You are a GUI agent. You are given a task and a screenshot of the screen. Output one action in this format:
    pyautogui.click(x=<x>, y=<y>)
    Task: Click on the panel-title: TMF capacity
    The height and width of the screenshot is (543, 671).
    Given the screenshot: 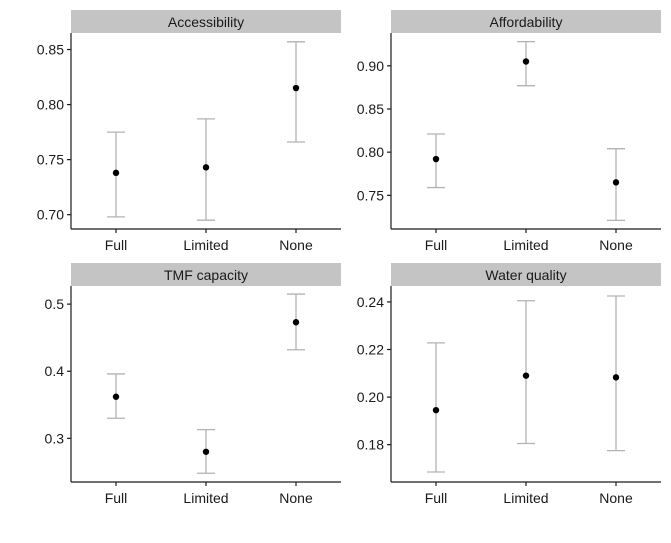 What is the action you would take?
    pyautogui.click(x=206, y=275)
    